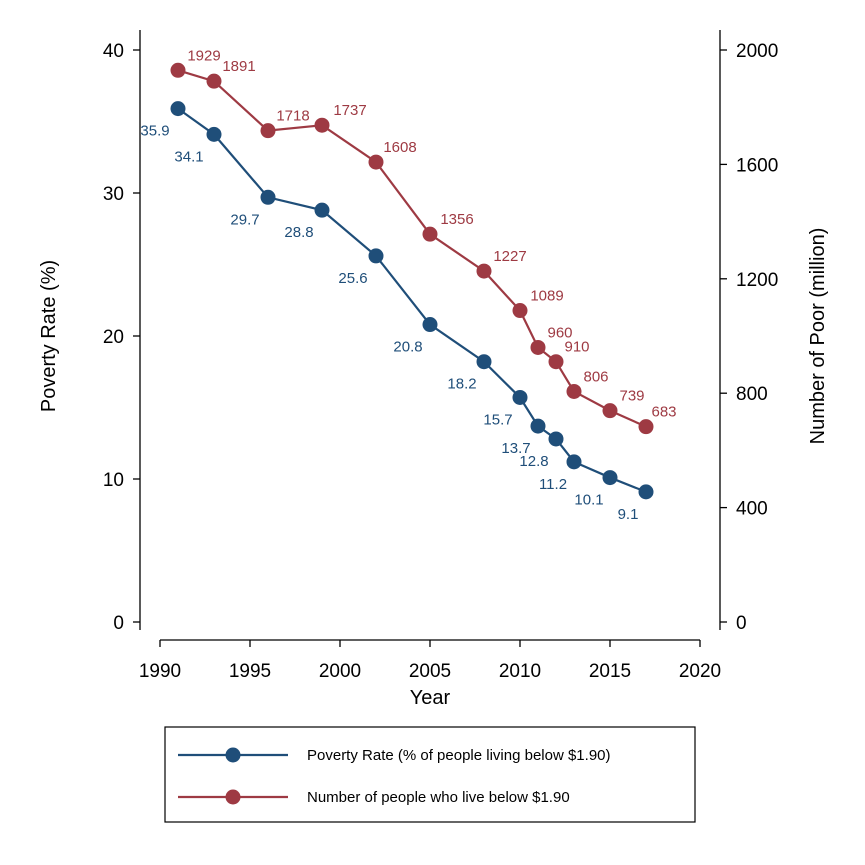 The width and height of the screenshot is (865, 865). I want to click on left-y-tick-label: 10, so click(113, 480).